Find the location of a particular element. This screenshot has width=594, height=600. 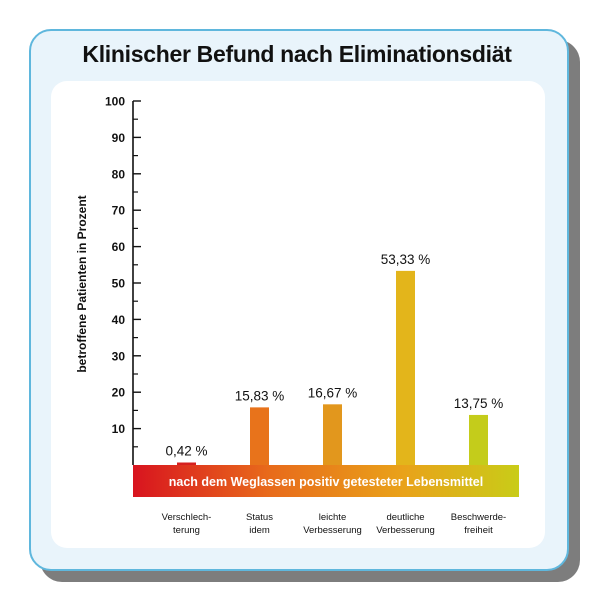

y-tick-label: 70 is located at coordinates (119, 211).